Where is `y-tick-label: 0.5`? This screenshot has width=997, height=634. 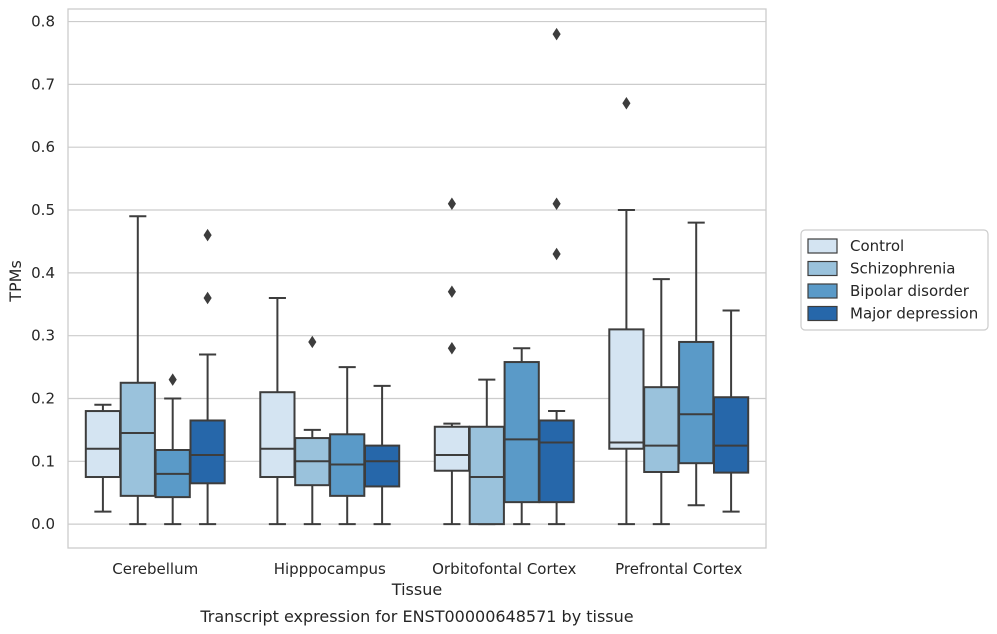 y-tick-label: 0.5 is located at coordinates (43, 210).